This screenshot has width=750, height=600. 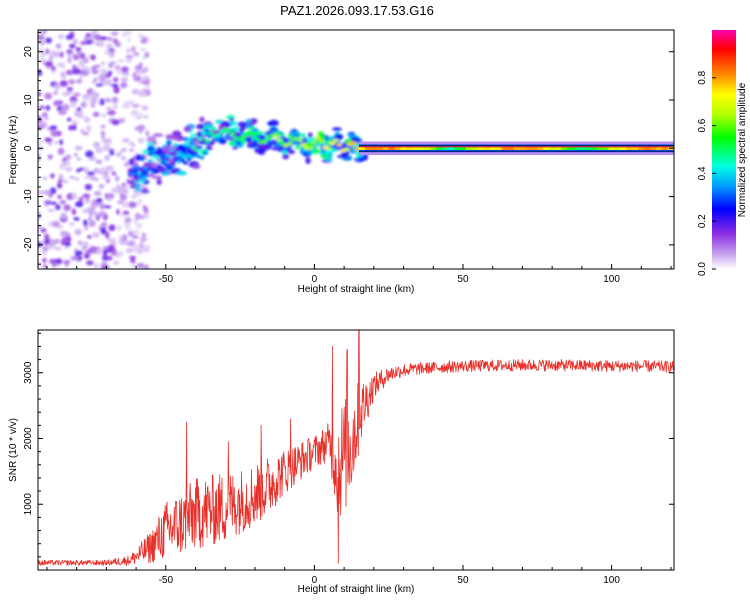 I want to click on x-tick-label: -50, so click(x=166, y=279).